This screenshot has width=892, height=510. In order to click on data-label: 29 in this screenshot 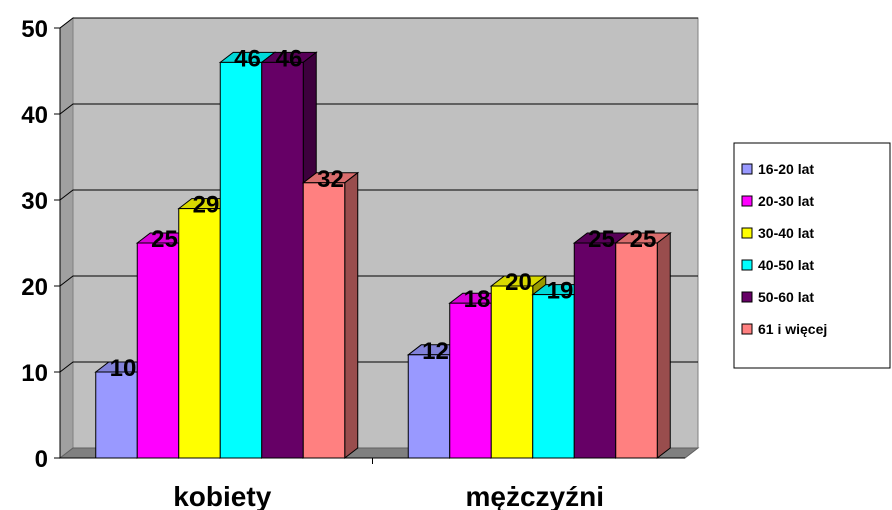, I will do `click(206, 205)`.